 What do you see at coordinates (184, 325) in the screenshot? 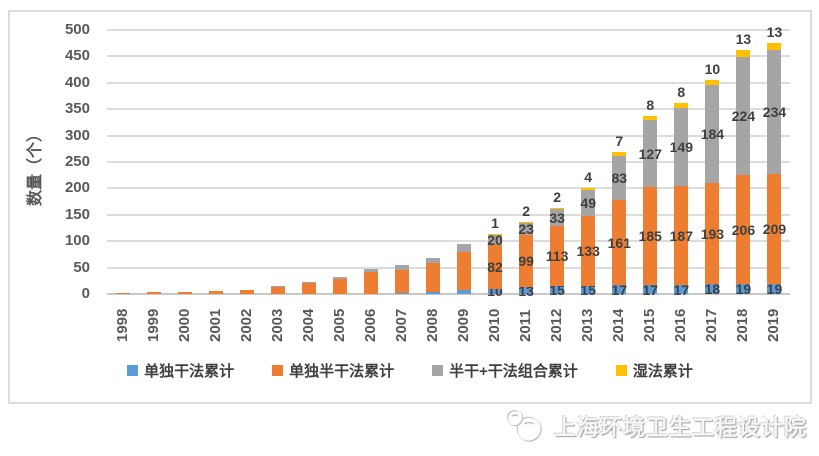
I see `x-tick-label: 2000` at bounding box center [184, 325].